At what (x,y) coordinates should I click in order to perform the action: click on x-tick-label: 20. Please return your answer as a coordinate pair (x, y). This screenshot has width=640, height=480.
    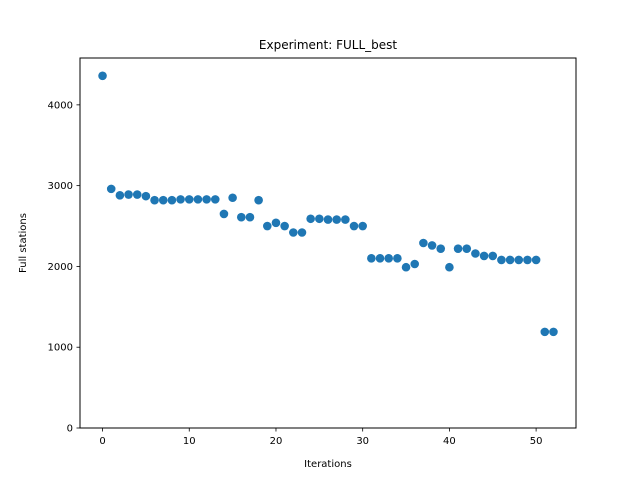
    Looking at the image, I should click on (276, 441).